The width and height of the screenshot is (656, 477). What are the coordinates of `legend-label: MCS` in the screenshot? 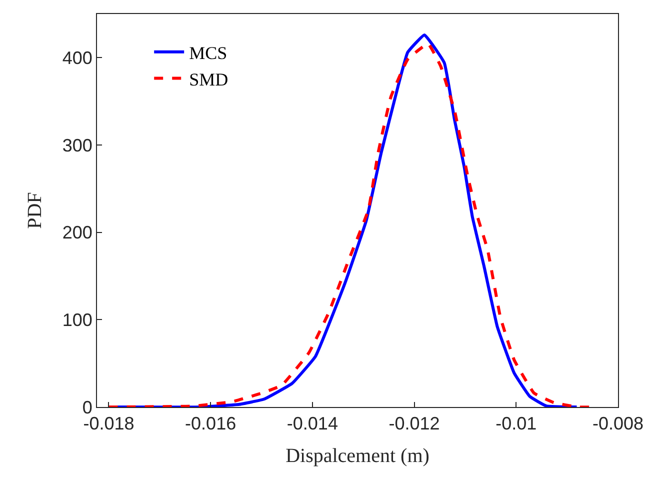 It's located at (208, 52).